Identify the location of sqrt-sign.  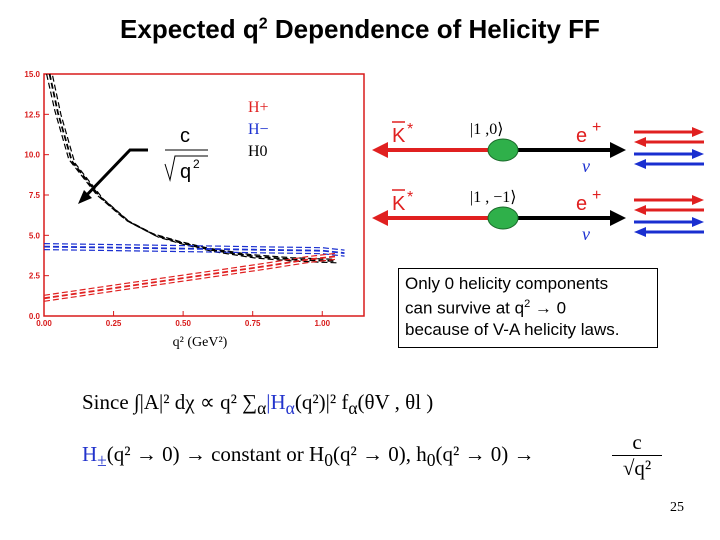
(186, 168).